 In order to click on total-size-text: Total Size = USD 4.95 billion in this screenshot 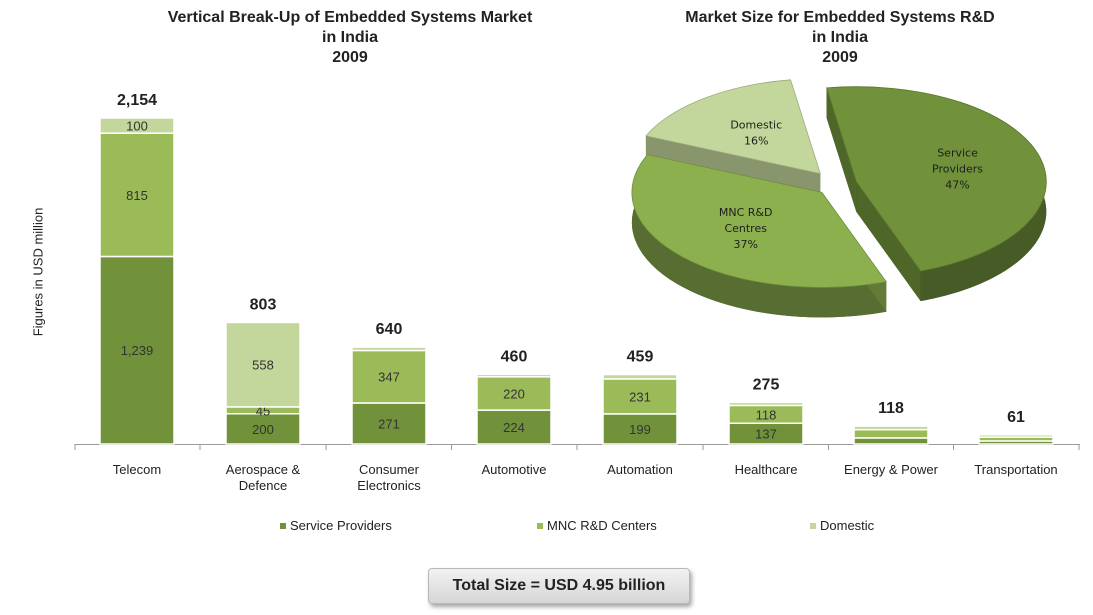, I will do `click(559, 585)`.